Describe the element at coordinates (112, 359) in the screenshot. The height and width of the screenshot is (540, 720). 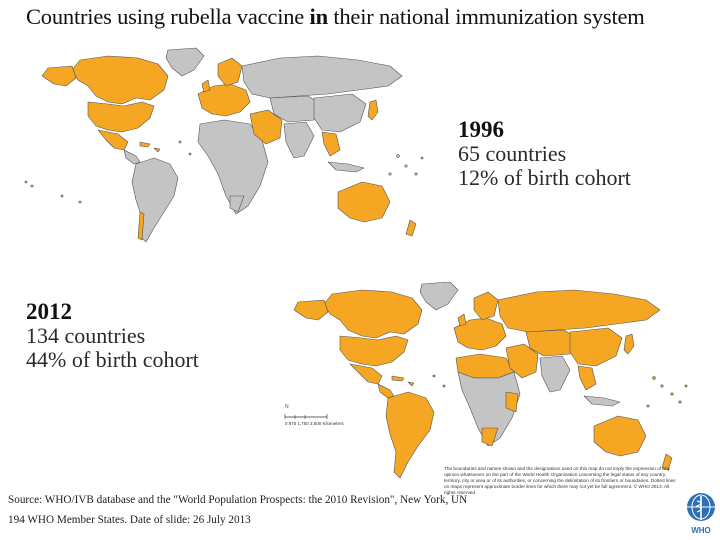
I see `birth-cohort-share: 44% of birth cohort` at that location.